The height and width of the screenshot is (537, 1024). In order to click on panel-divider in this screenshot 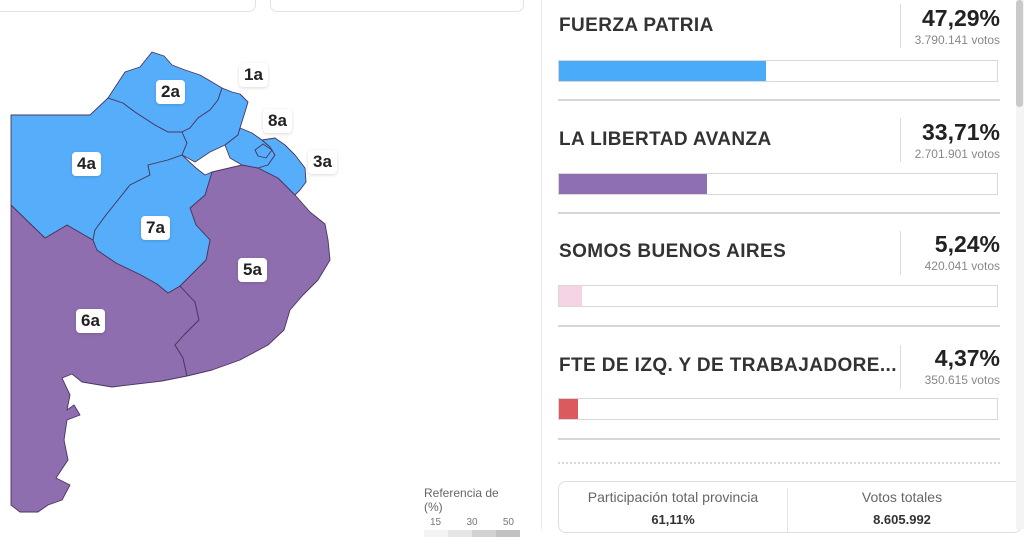, I will do `click(541, 264)`.